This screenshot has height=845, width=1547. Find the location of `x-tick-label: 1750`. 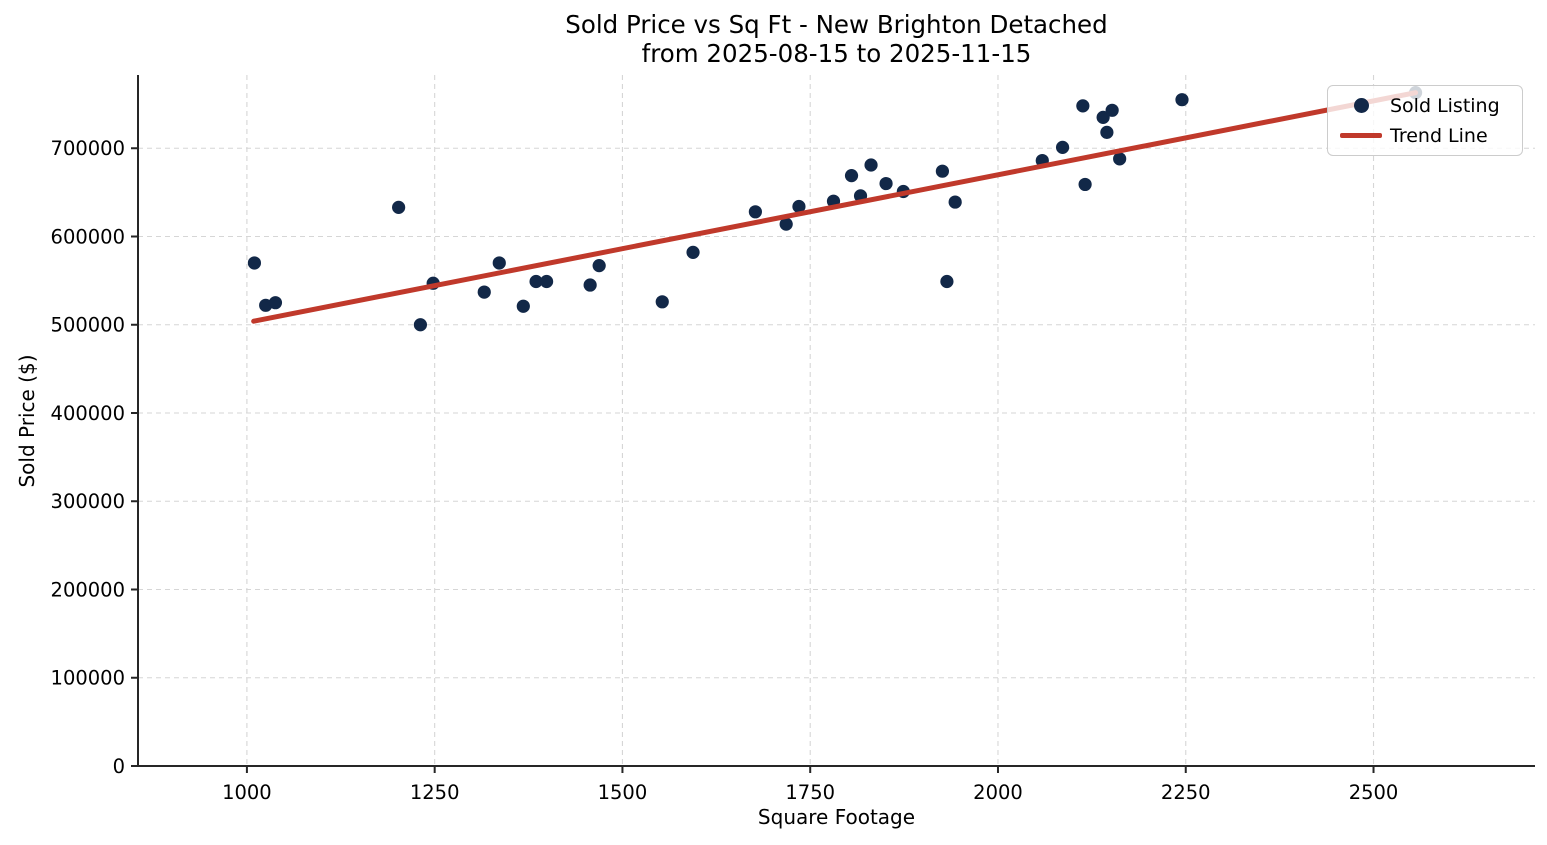

x-tick-label: 1750 is located at coordinates (810, 792).